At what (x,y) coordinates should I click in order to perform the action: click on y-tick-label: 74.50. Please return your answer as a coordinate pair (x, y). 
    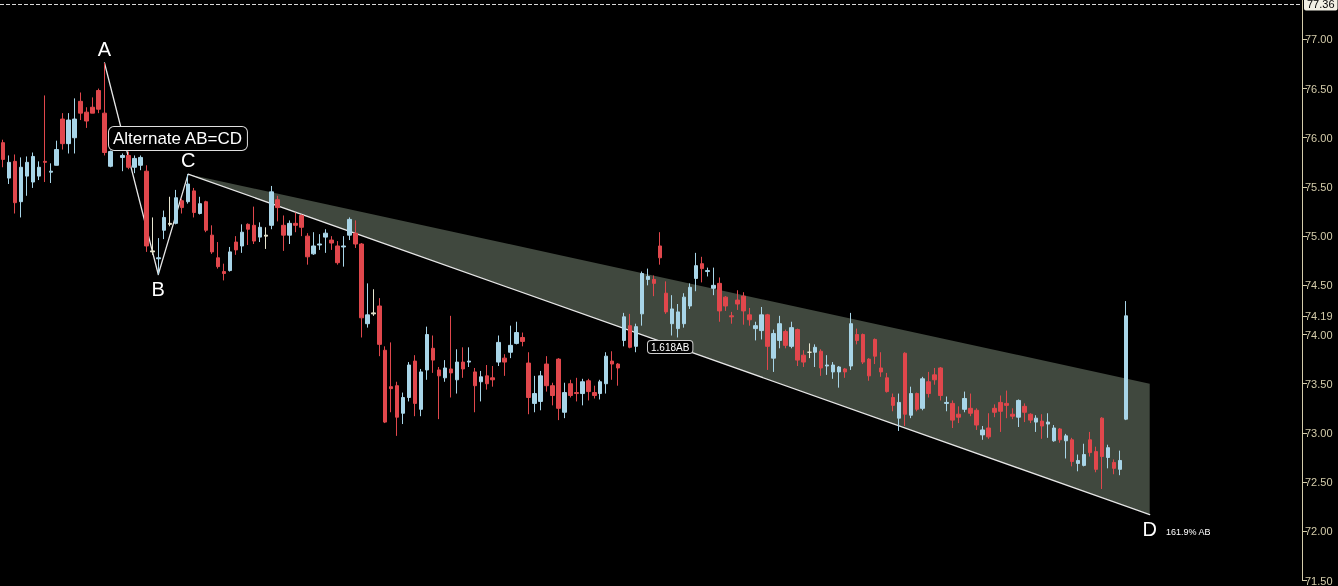
    Looking at the image, I should click on (1319, 285).